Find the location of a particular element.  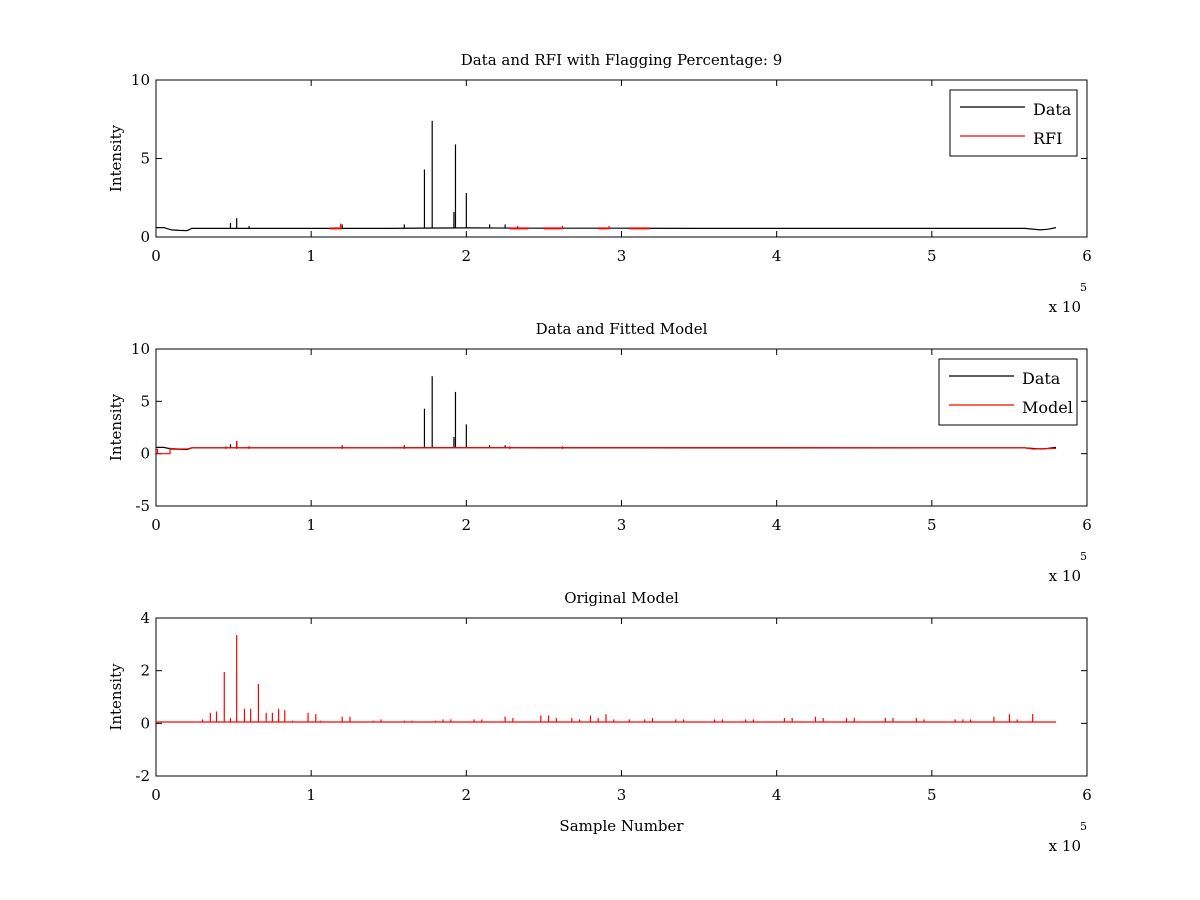

chart-title: Data and RFI with Flagging Percentage: 9 is located at coordinates (622, 60).